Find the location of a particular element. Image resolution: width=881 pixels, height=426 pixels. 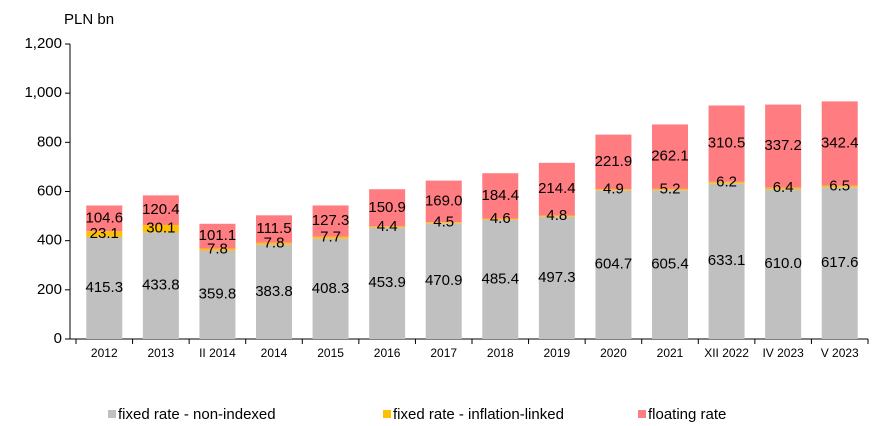

data-label: 7.8 is located at coordinates (274, 243).